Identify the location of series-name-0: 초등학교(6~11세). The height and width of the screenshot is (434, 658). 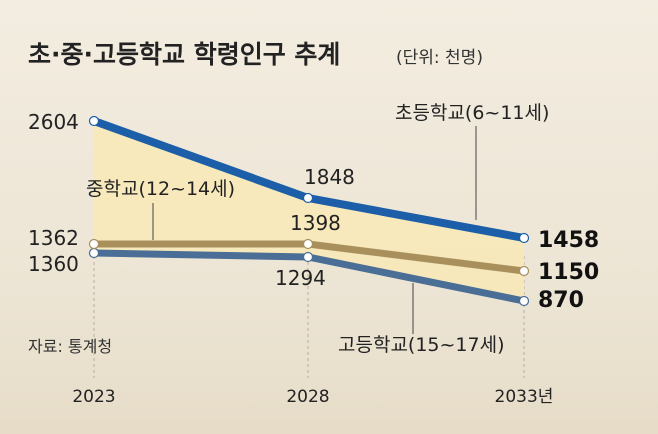
(472, 113).